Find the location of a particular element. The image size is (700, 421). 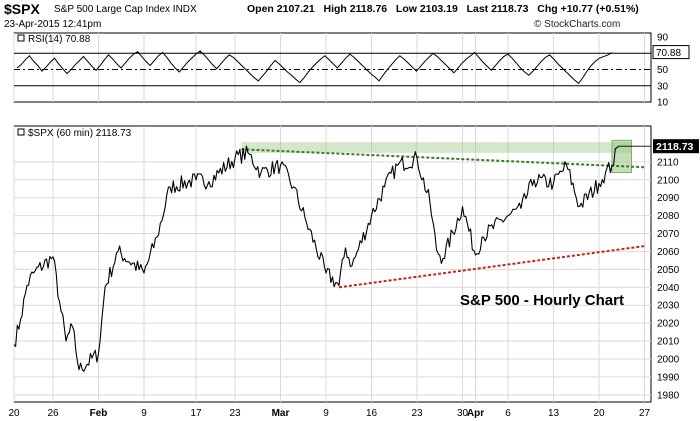

chart-annotation-text: S&P 500 - Hourly Chart is located at coordinates (542, 300).